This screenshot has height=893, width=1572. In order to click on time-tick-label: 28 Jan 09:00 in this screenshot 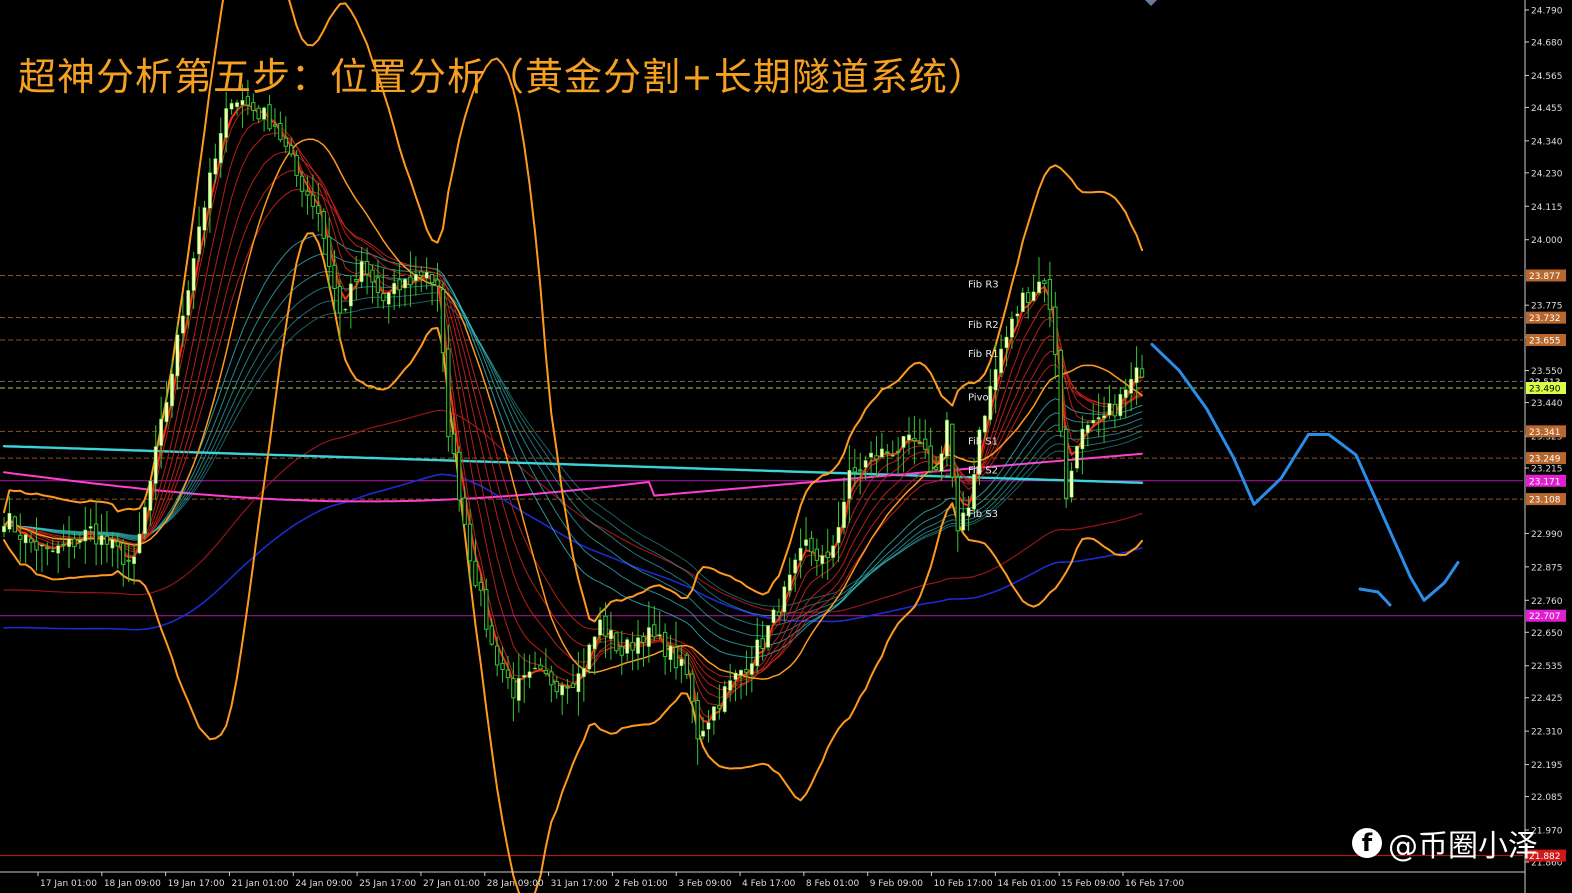, I will do `click(515, 884)`.